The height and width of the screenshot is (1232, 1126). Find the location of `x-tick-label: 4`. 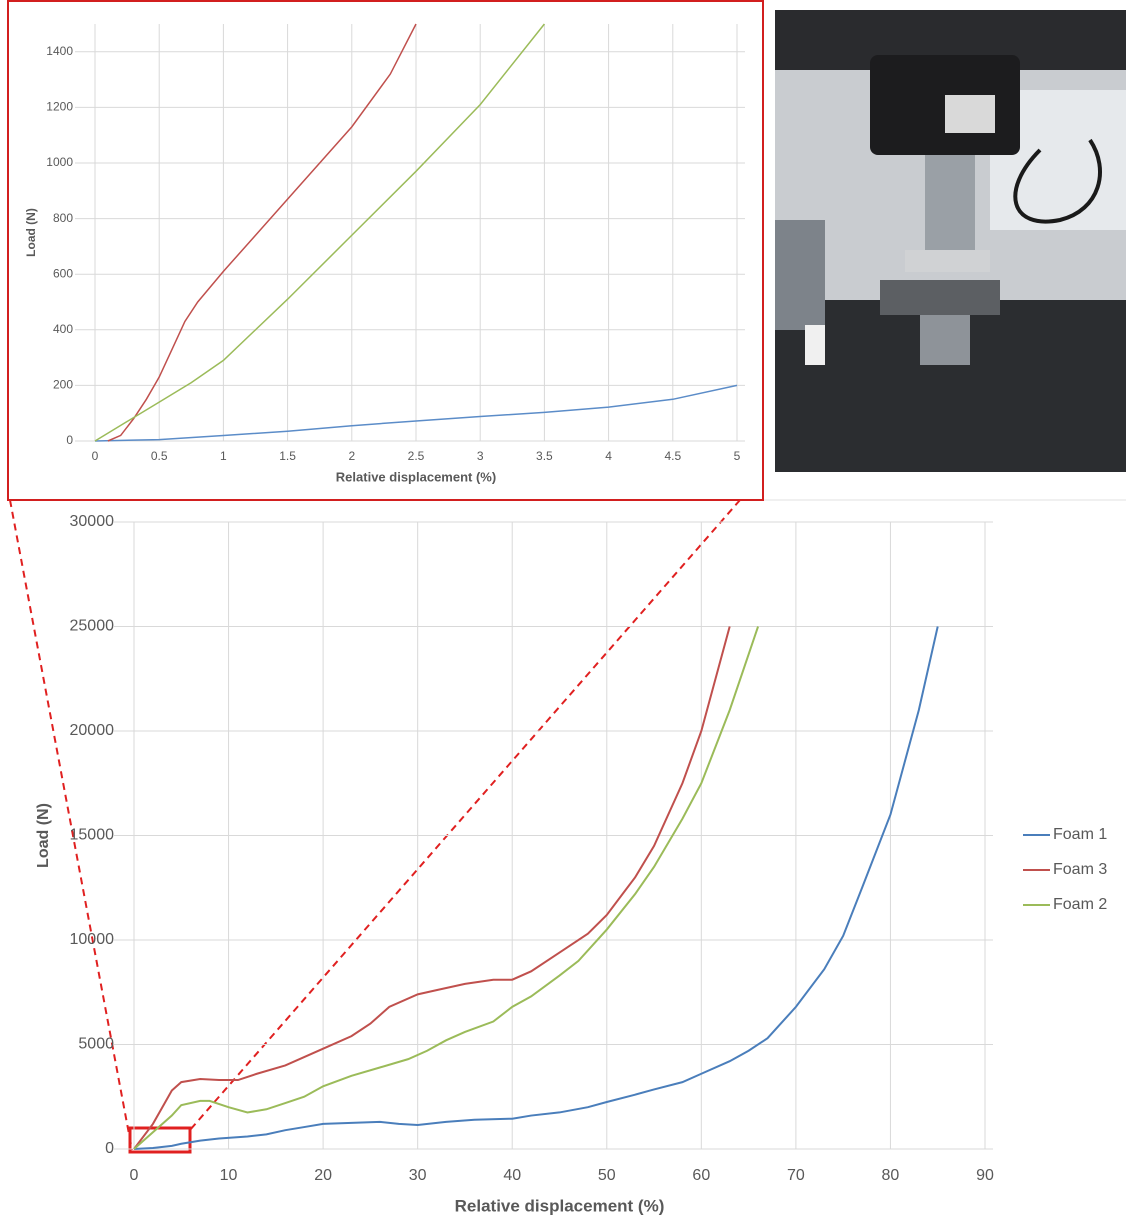

x-tick-label: 4 is located at coordinates (608, 456).